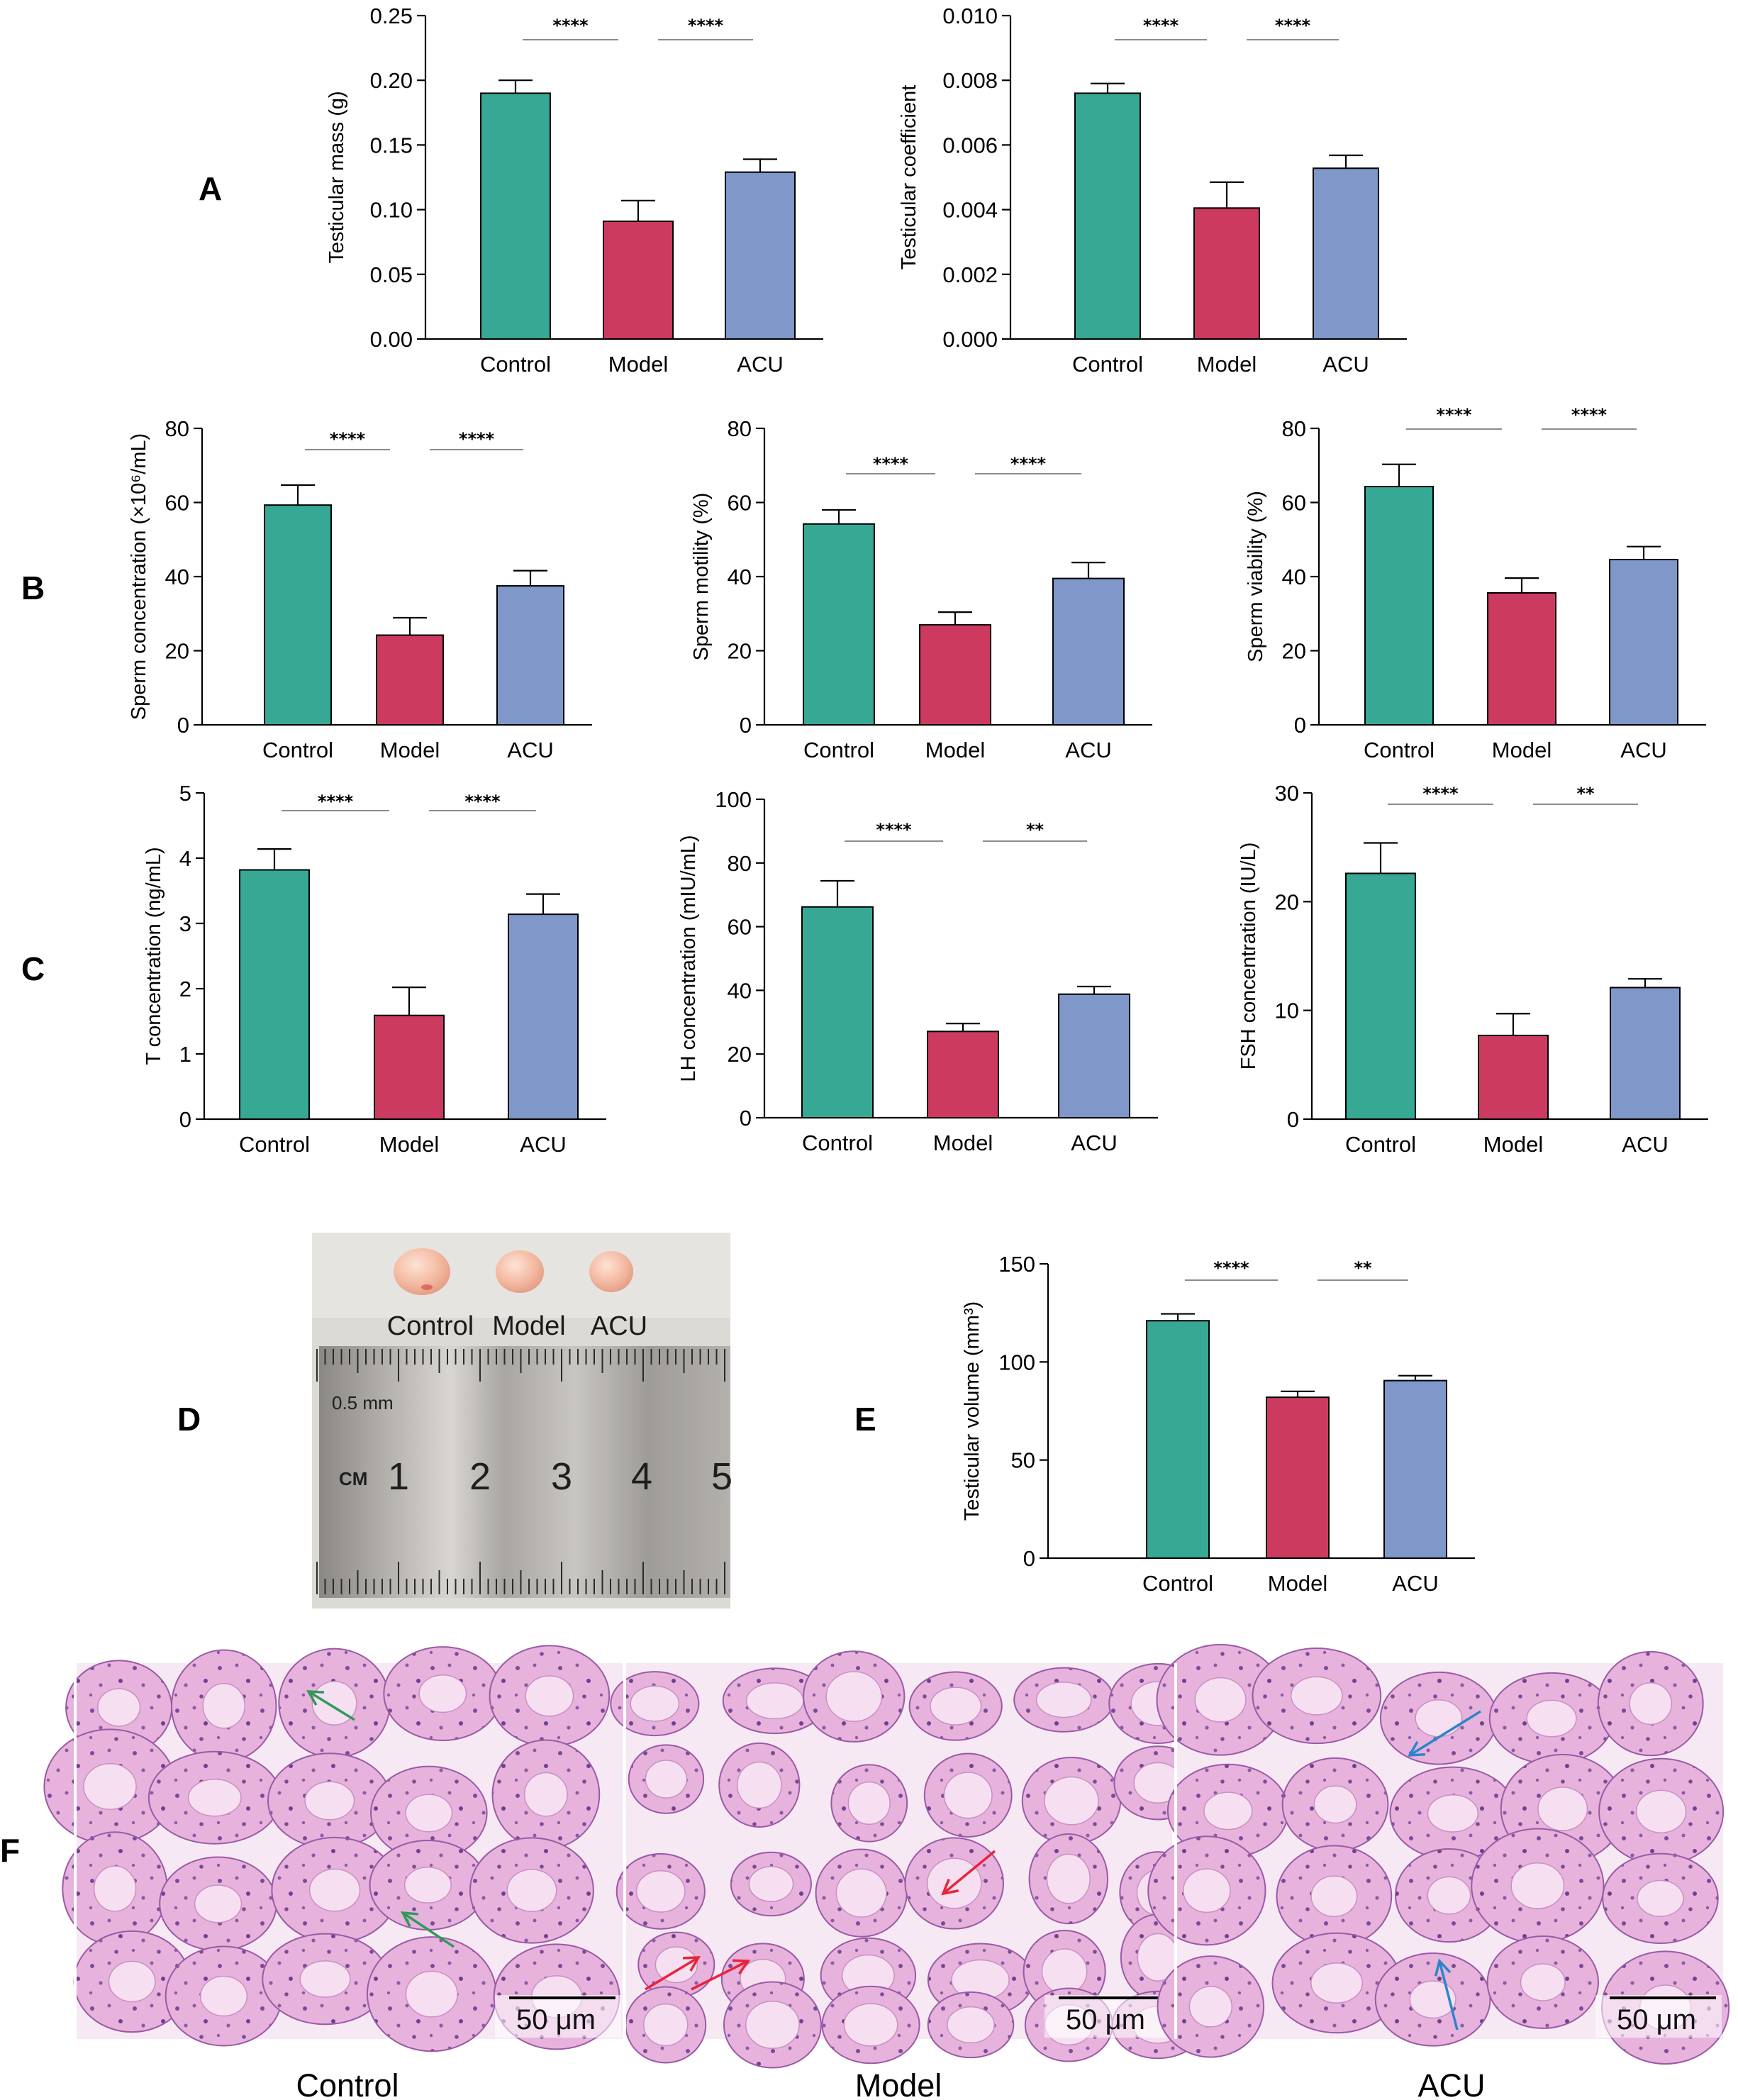  What do you see at coordinates (529, 1326) in the screenshot?
I see `photo-label-model: Model` at bounding box center [529, 1326].